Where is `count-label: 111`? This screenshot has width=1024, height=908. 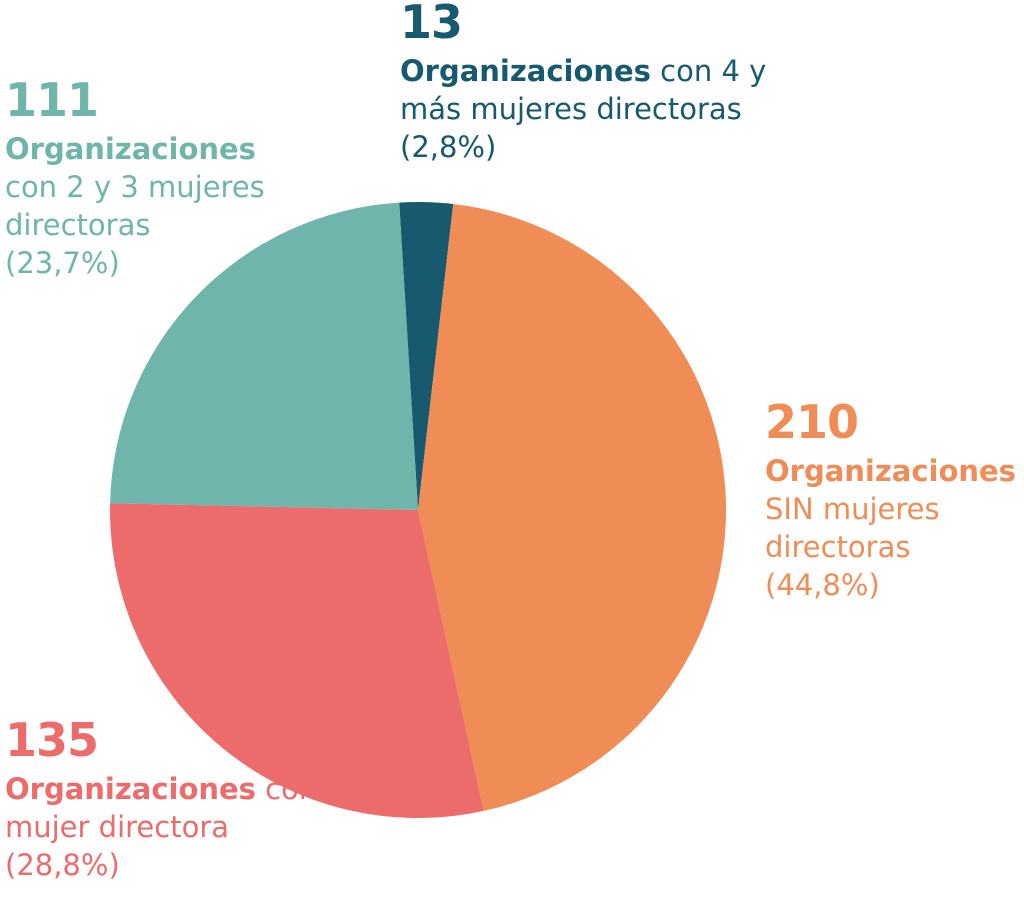
count-label: 111 is located at coordinates (52, 100).